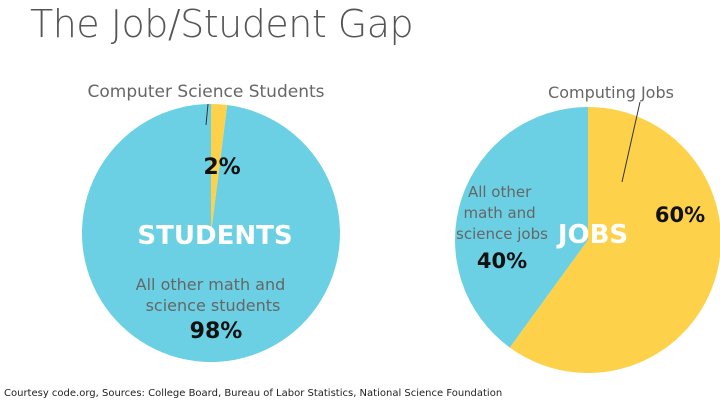 Image resolution: width=720 pixels, height=405 pixels. What do you see at coordinates (502, 213) in the screenshot?
I see `slice-name-other-jobs: All other math and science jobs` at bounding box center [502, 213].